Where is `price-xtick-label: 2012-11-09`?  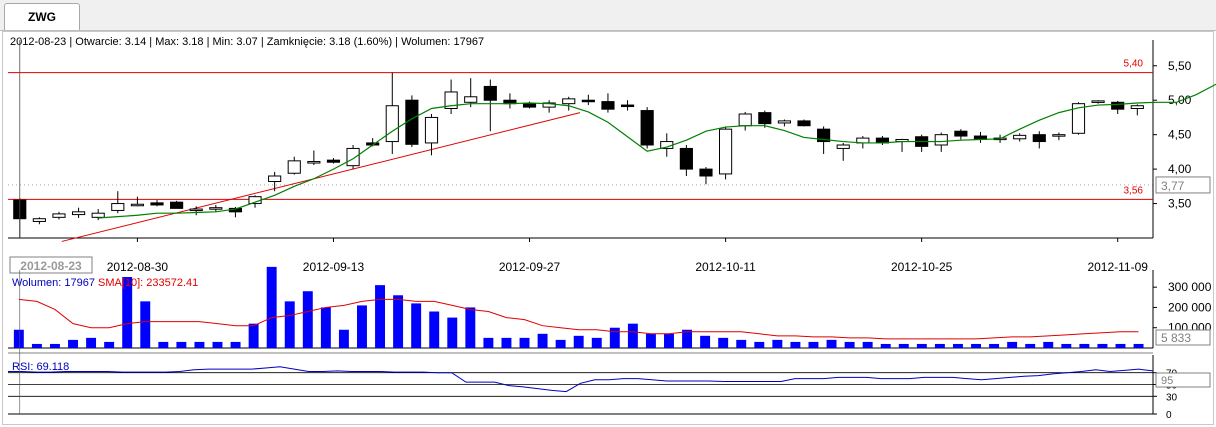
price-xtick-label: 2012-11-09 is located at coordinates (1117, 267).